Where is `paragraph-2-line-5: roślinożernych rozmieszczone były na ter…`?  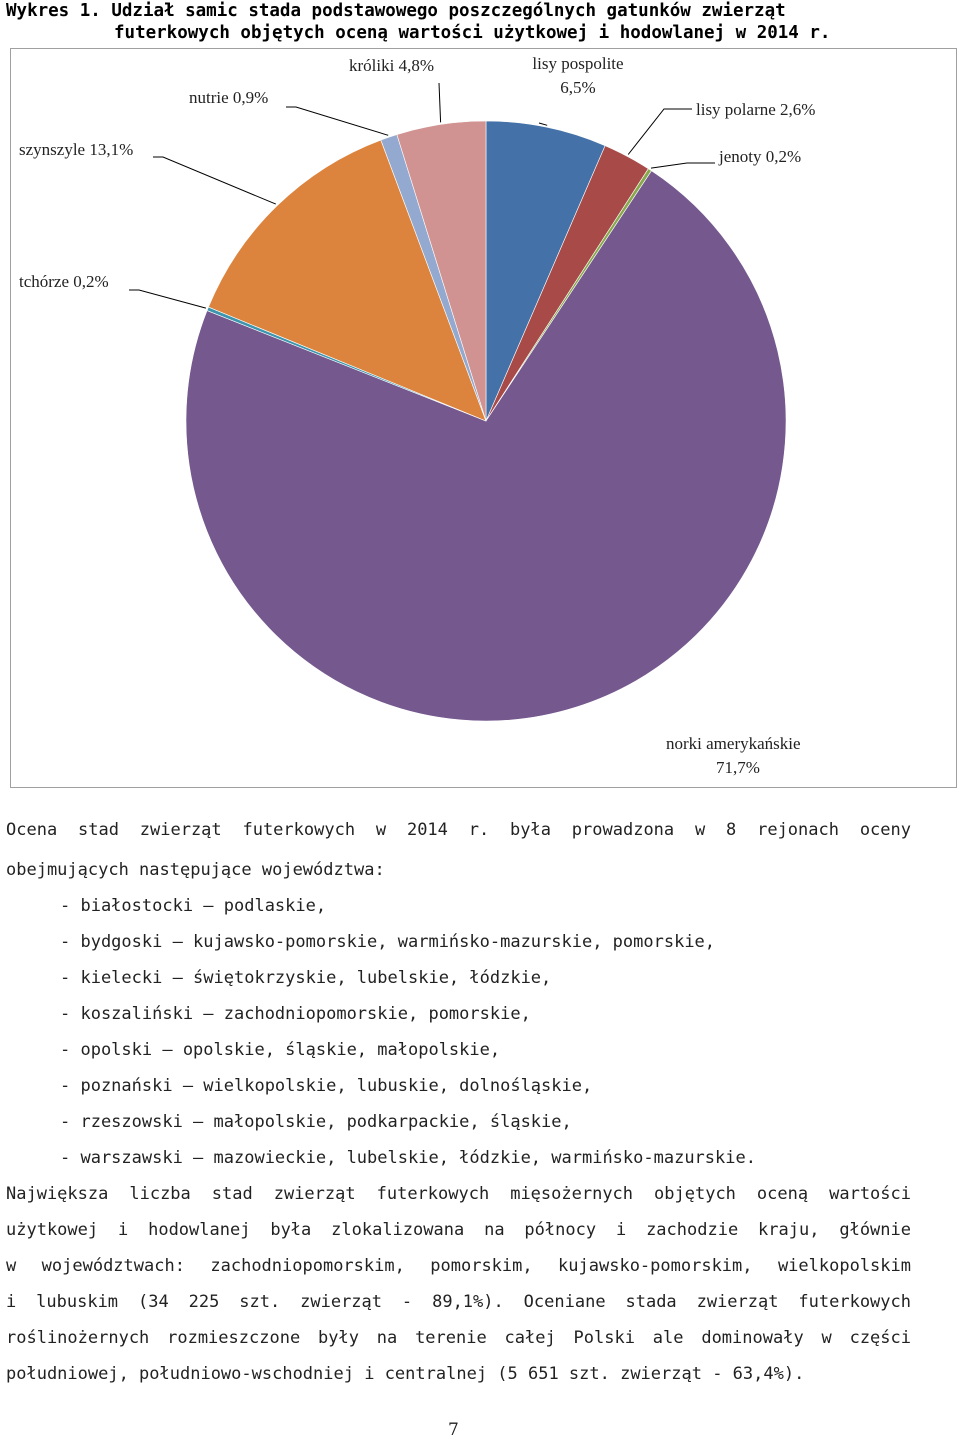
paragraph-2-line-5: roślinożernych rozmieszczone były na ter… is located at coordinates (458, 1338).